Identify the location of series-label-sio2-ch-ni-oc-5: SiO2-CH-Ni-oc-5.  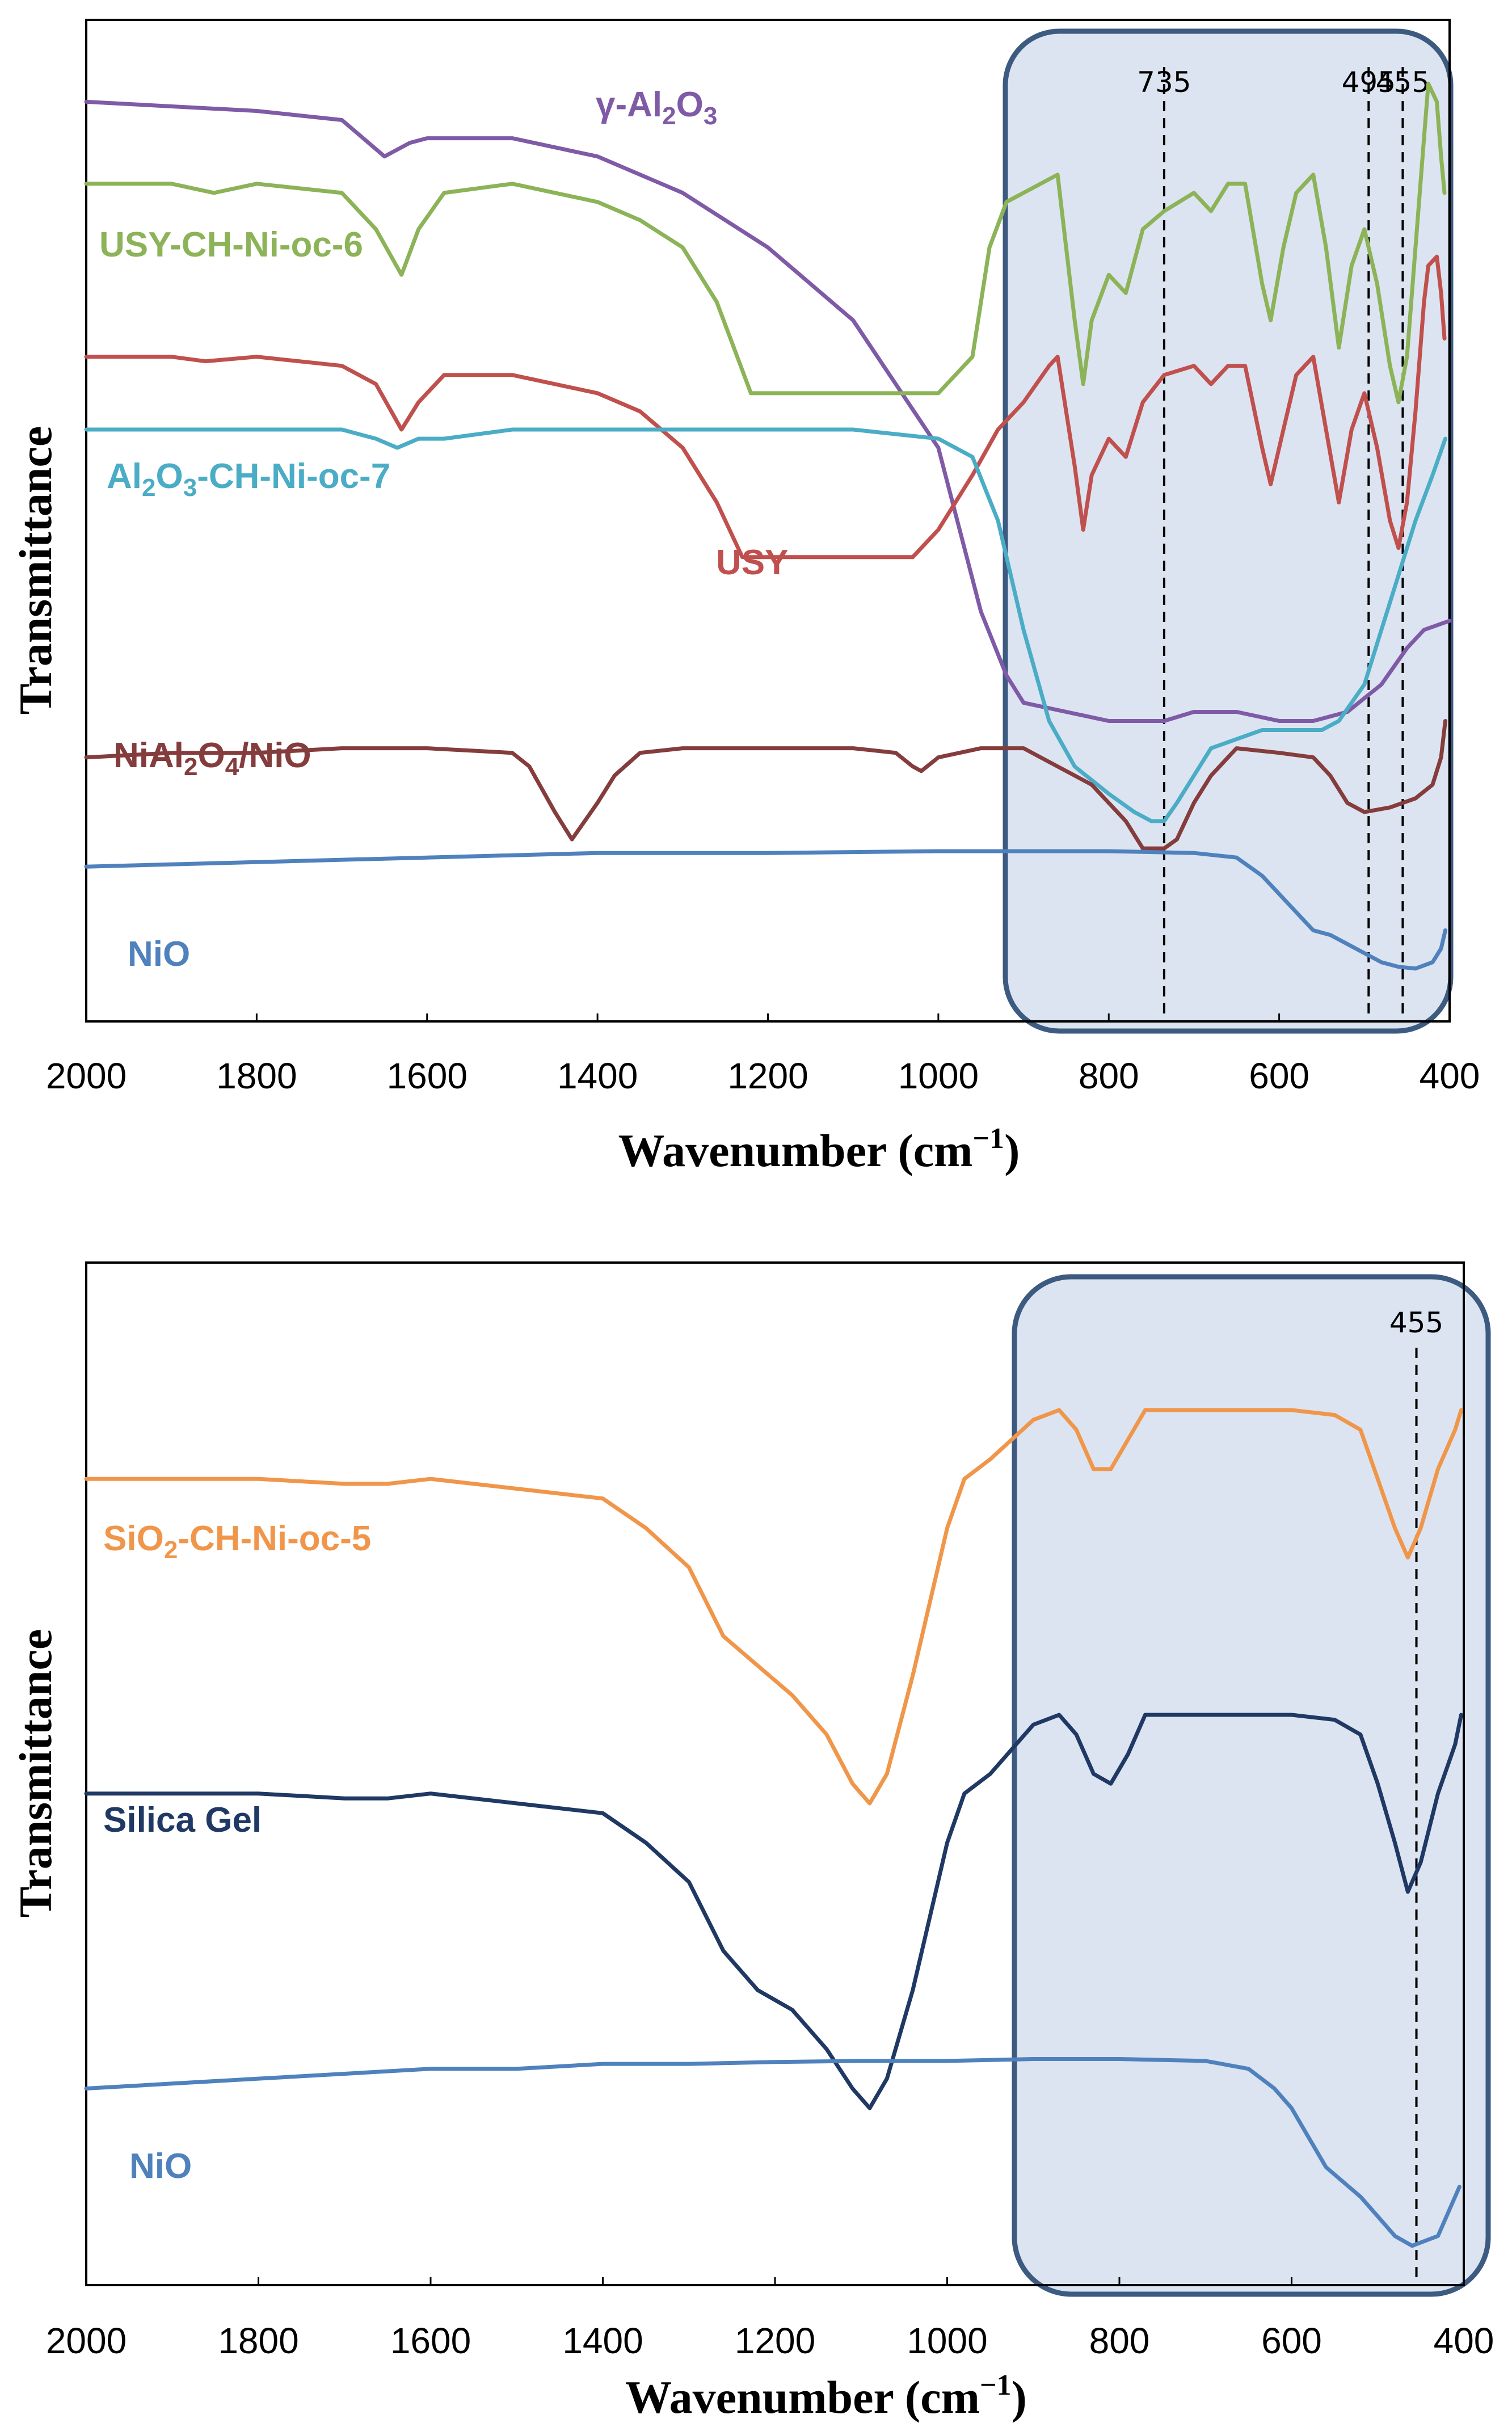
(237, 1542).